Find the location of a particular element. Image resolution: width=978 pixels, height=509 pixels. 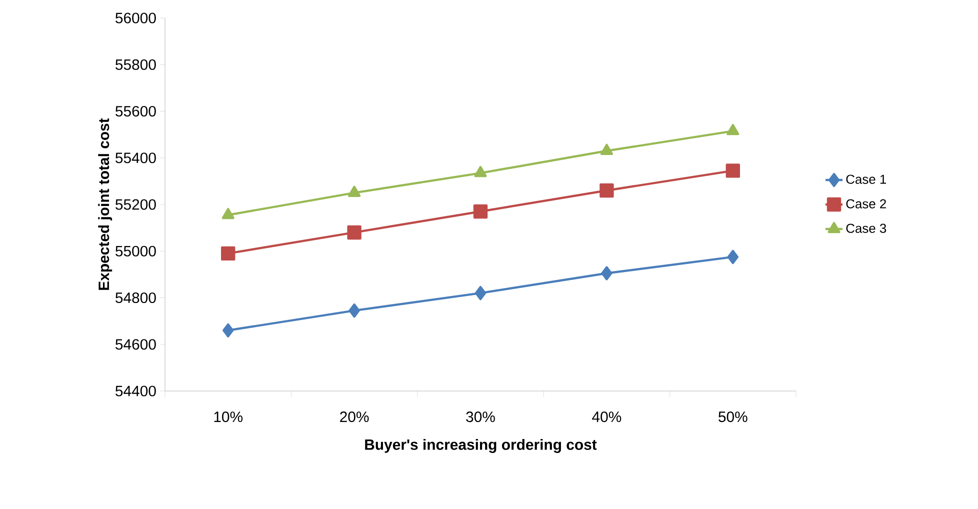

y-tick-label: 55600 is located at coordinates (136, 111).